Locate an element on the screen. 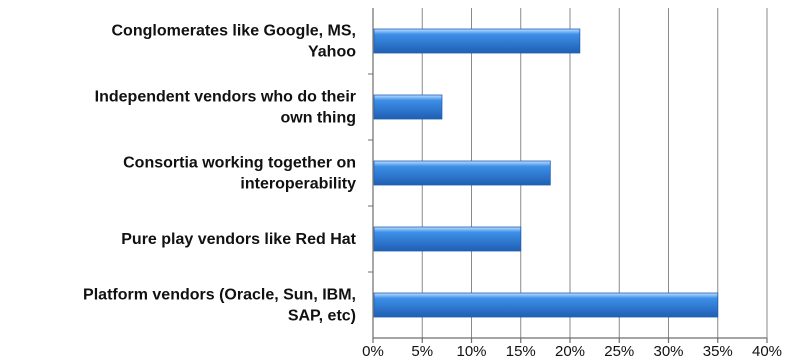 Image resolution: width=788 pixels, height=360 pixels. x-tick-label: 25% is located at coordinates (619, 351).